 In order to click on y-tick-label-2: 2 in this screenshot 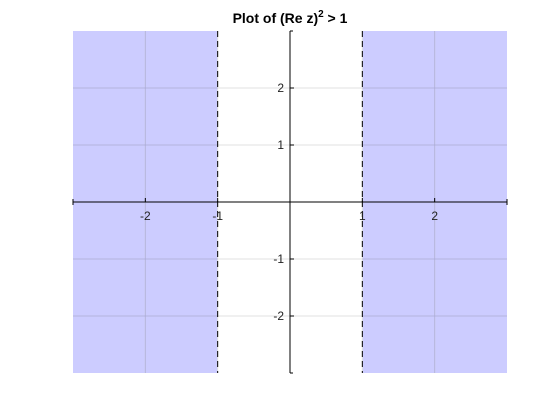, I will do `click(280, 88)`.